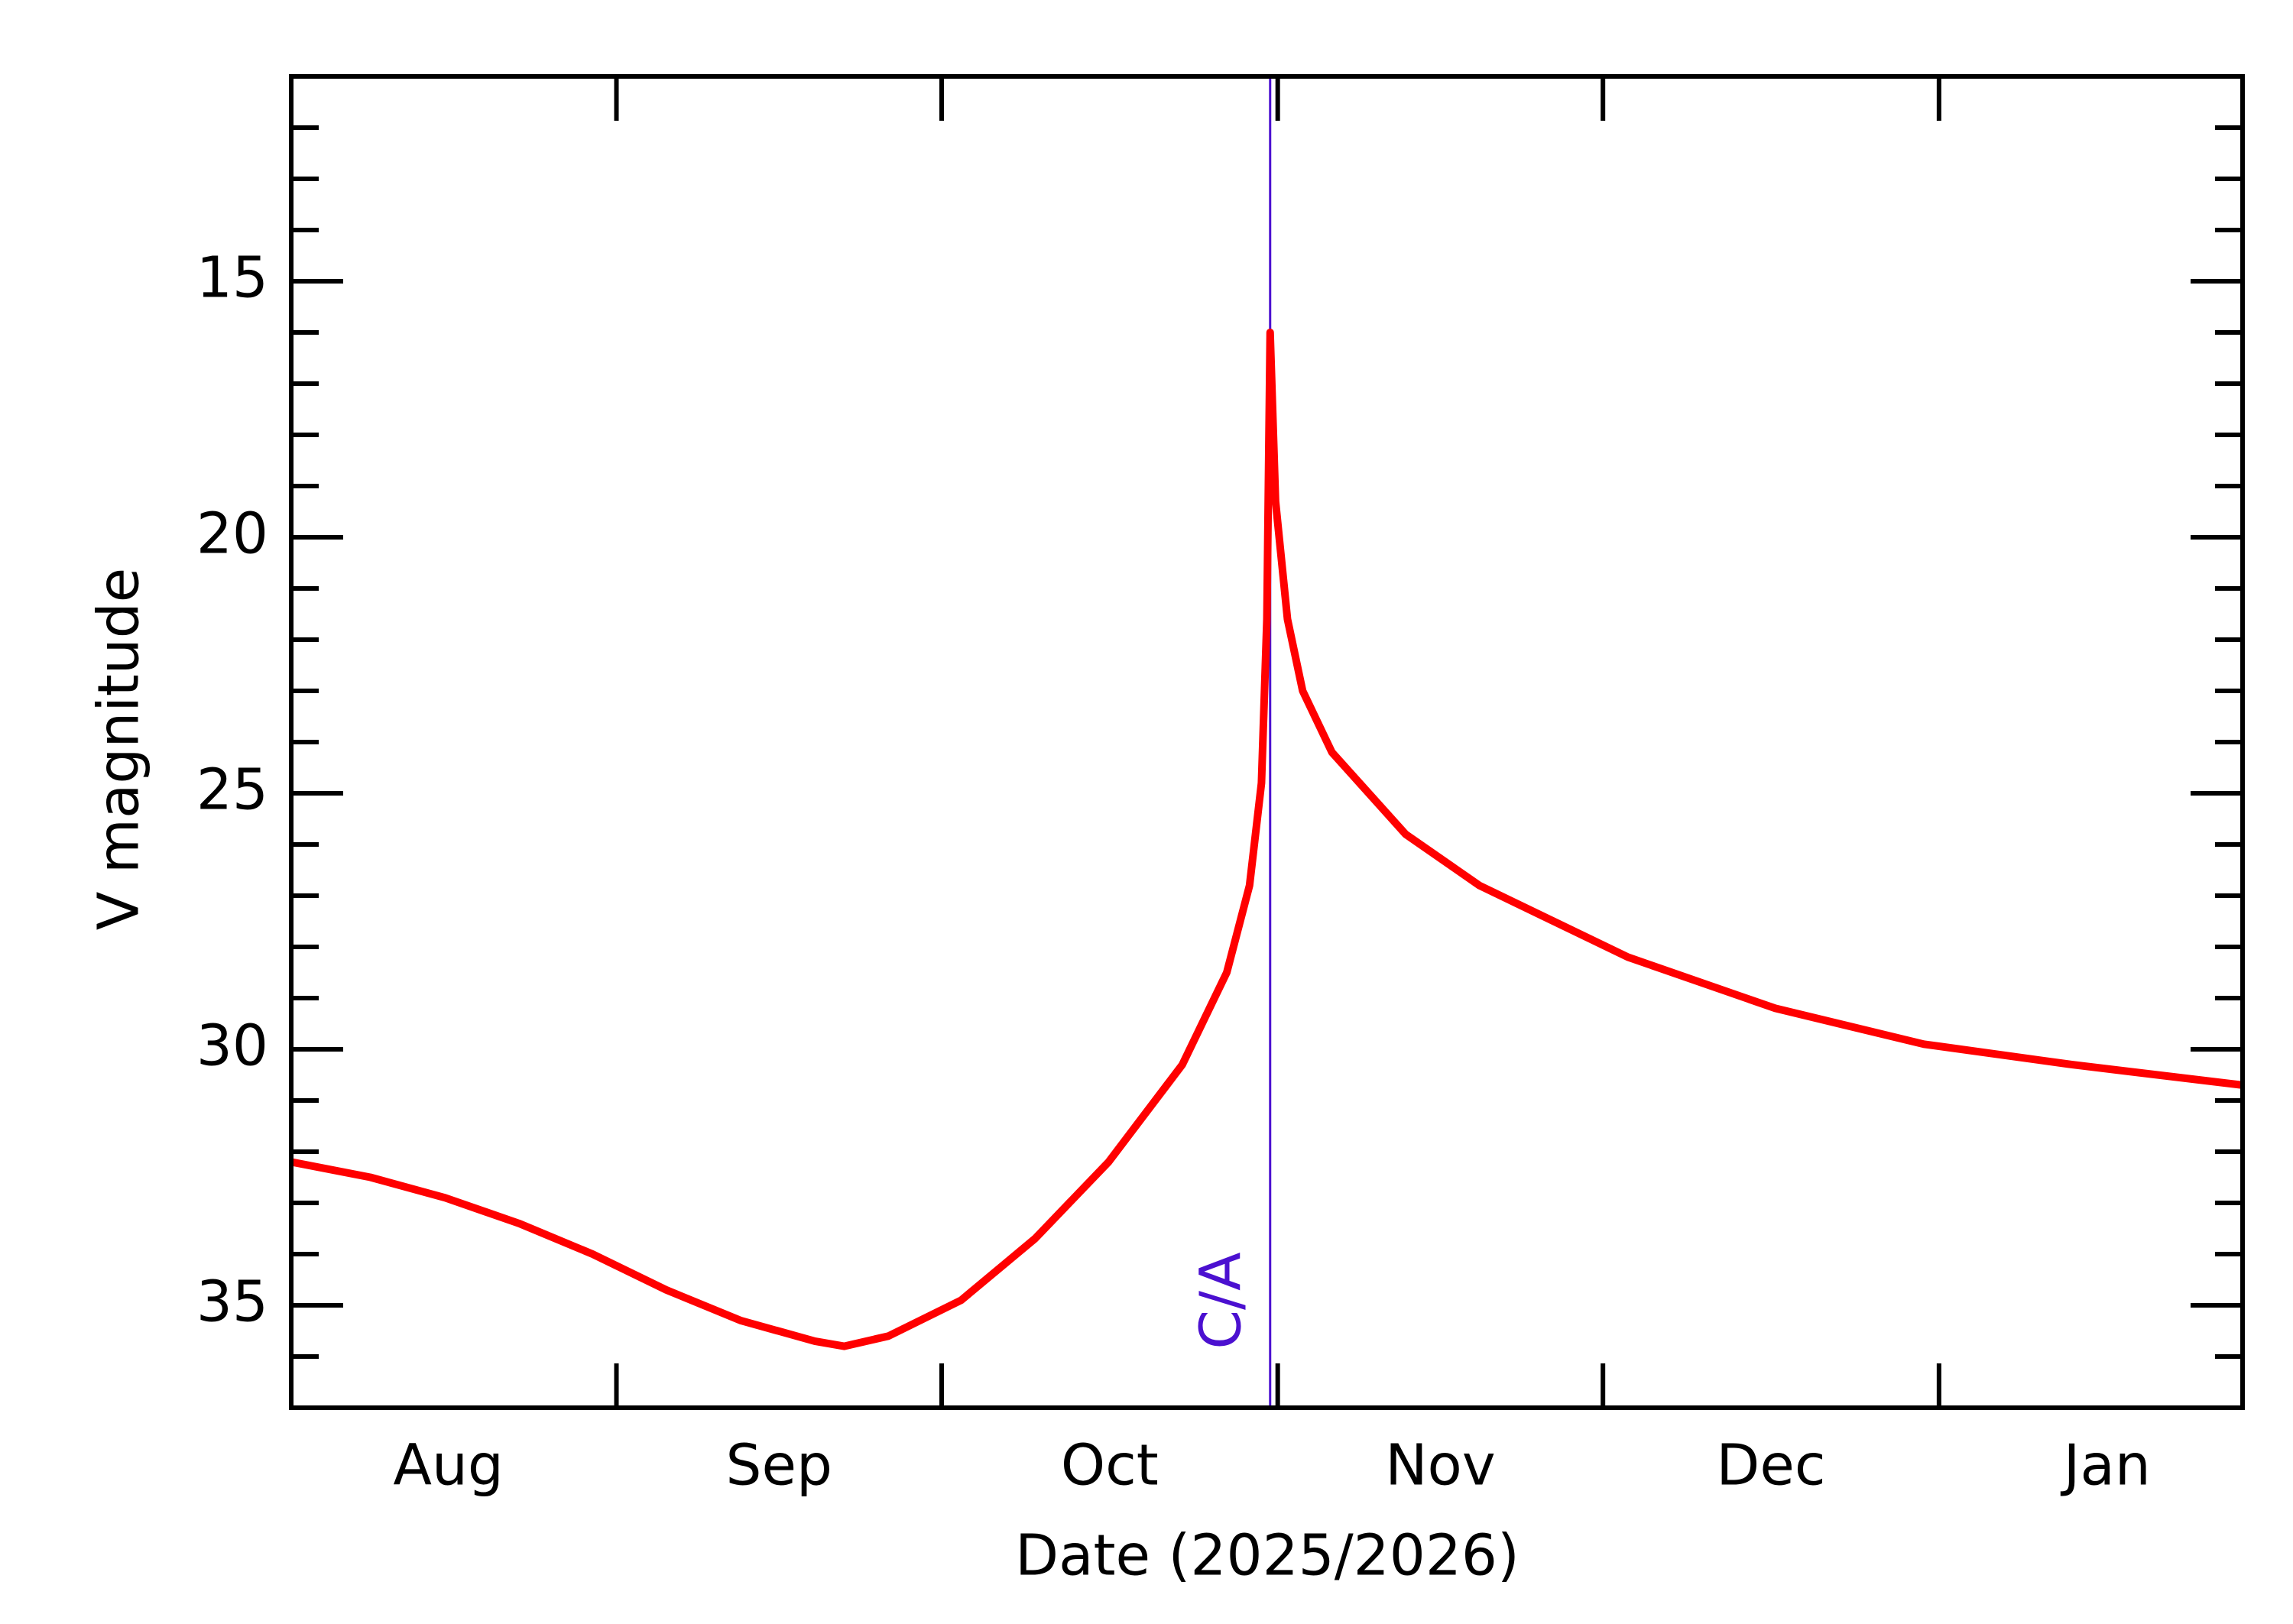  Describe the element at coordinates (1267, 1556) in the screenshot. I see `x-axis-label: Date (2025/2026)` at that location.